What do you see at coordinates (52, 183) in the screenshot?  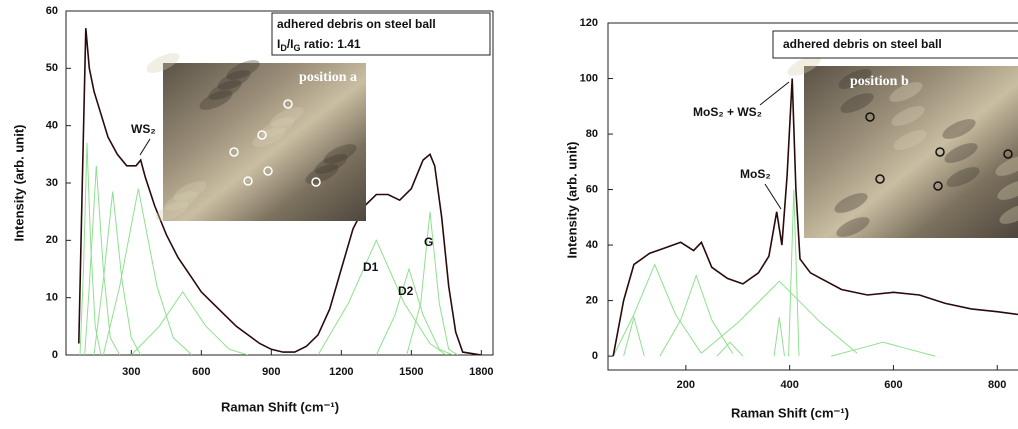 I see `y-tick-label: 30` at bounding box center [52, 183].